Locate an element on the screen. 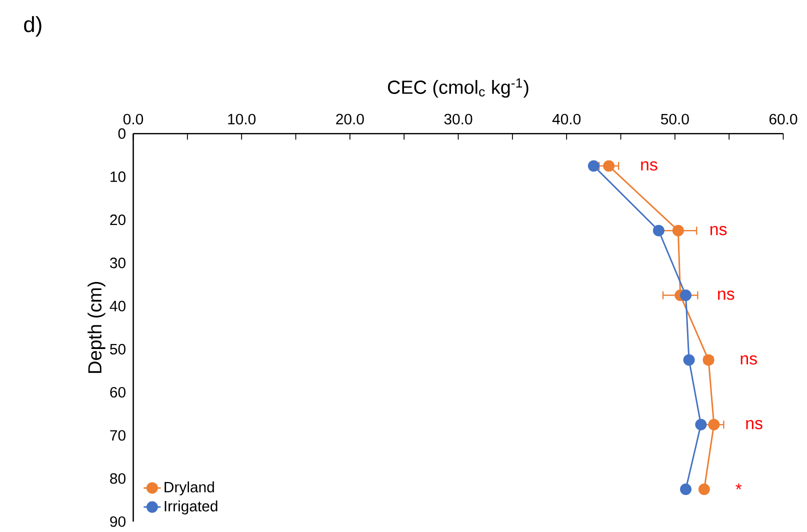 The width and height of the screenshot is (807, 532). y-tick-label: 0 is located at coordinates (122, 133).